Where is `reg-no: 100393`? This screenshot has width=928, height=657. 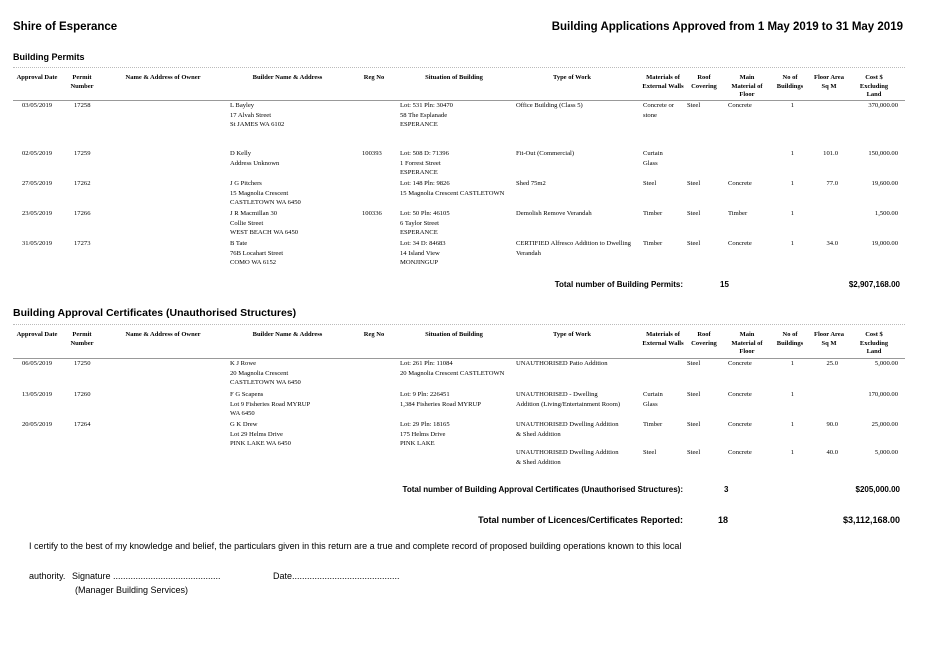
reg-no: 100393 is located at coordinates (372, 153).